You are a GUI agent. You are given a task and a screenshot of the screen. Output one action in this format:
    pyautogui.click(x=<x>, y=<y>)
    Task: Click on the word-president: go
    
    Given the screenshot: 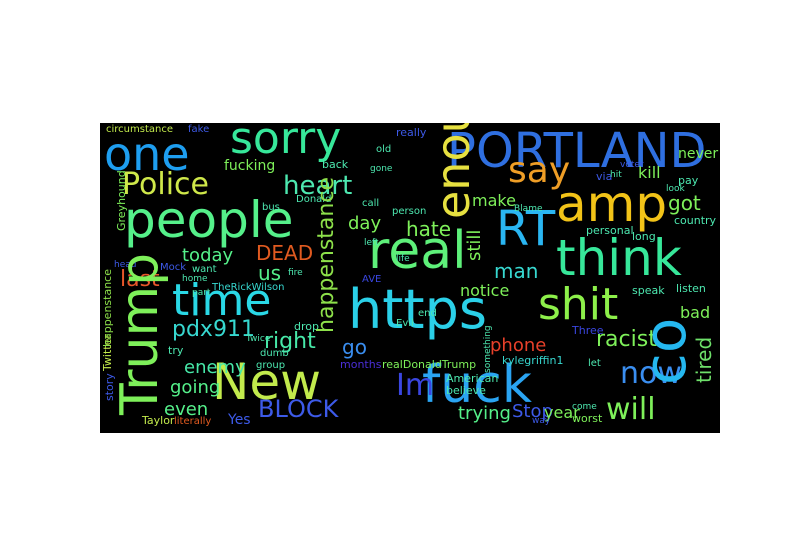 What is the action you would take?
    pyautogui.click(x=354, y=347)
    